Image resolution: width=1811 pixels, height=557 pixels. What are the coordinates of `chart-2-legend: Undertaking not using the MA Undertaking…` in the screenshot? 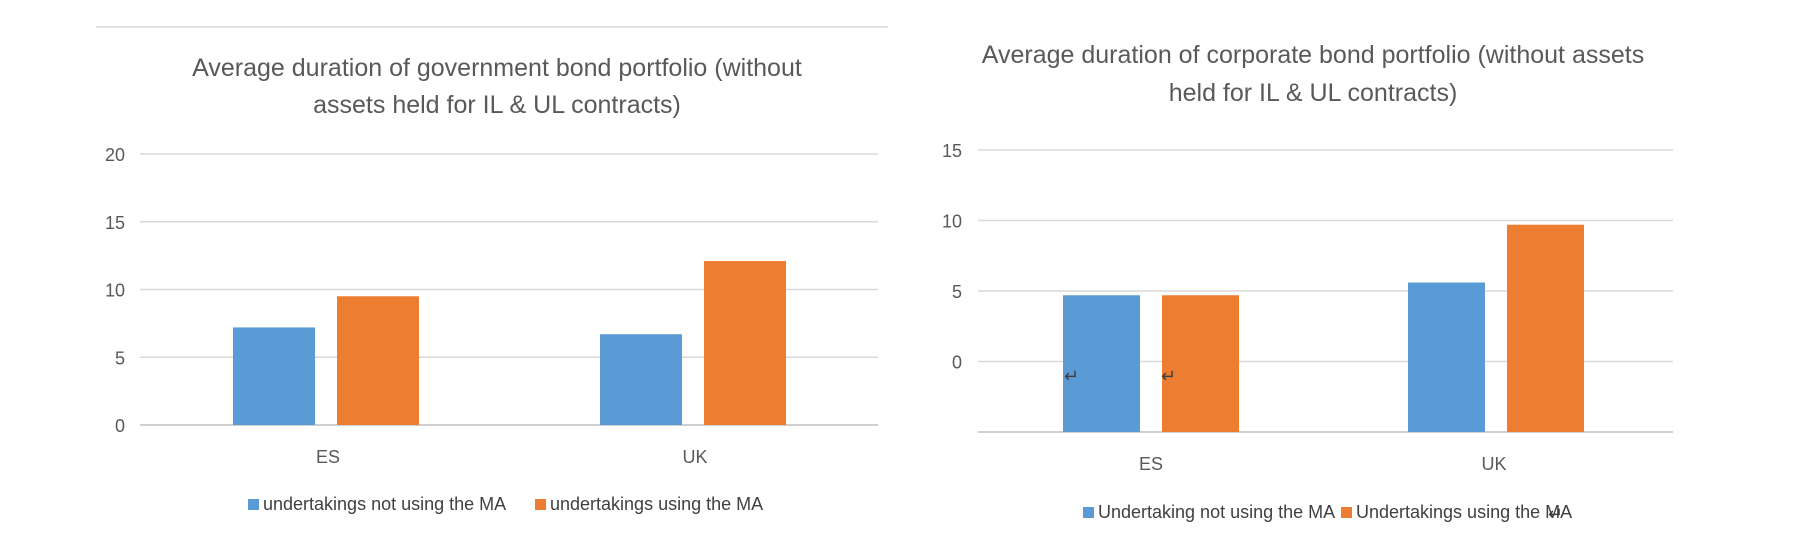 It's located at (1327, 513).